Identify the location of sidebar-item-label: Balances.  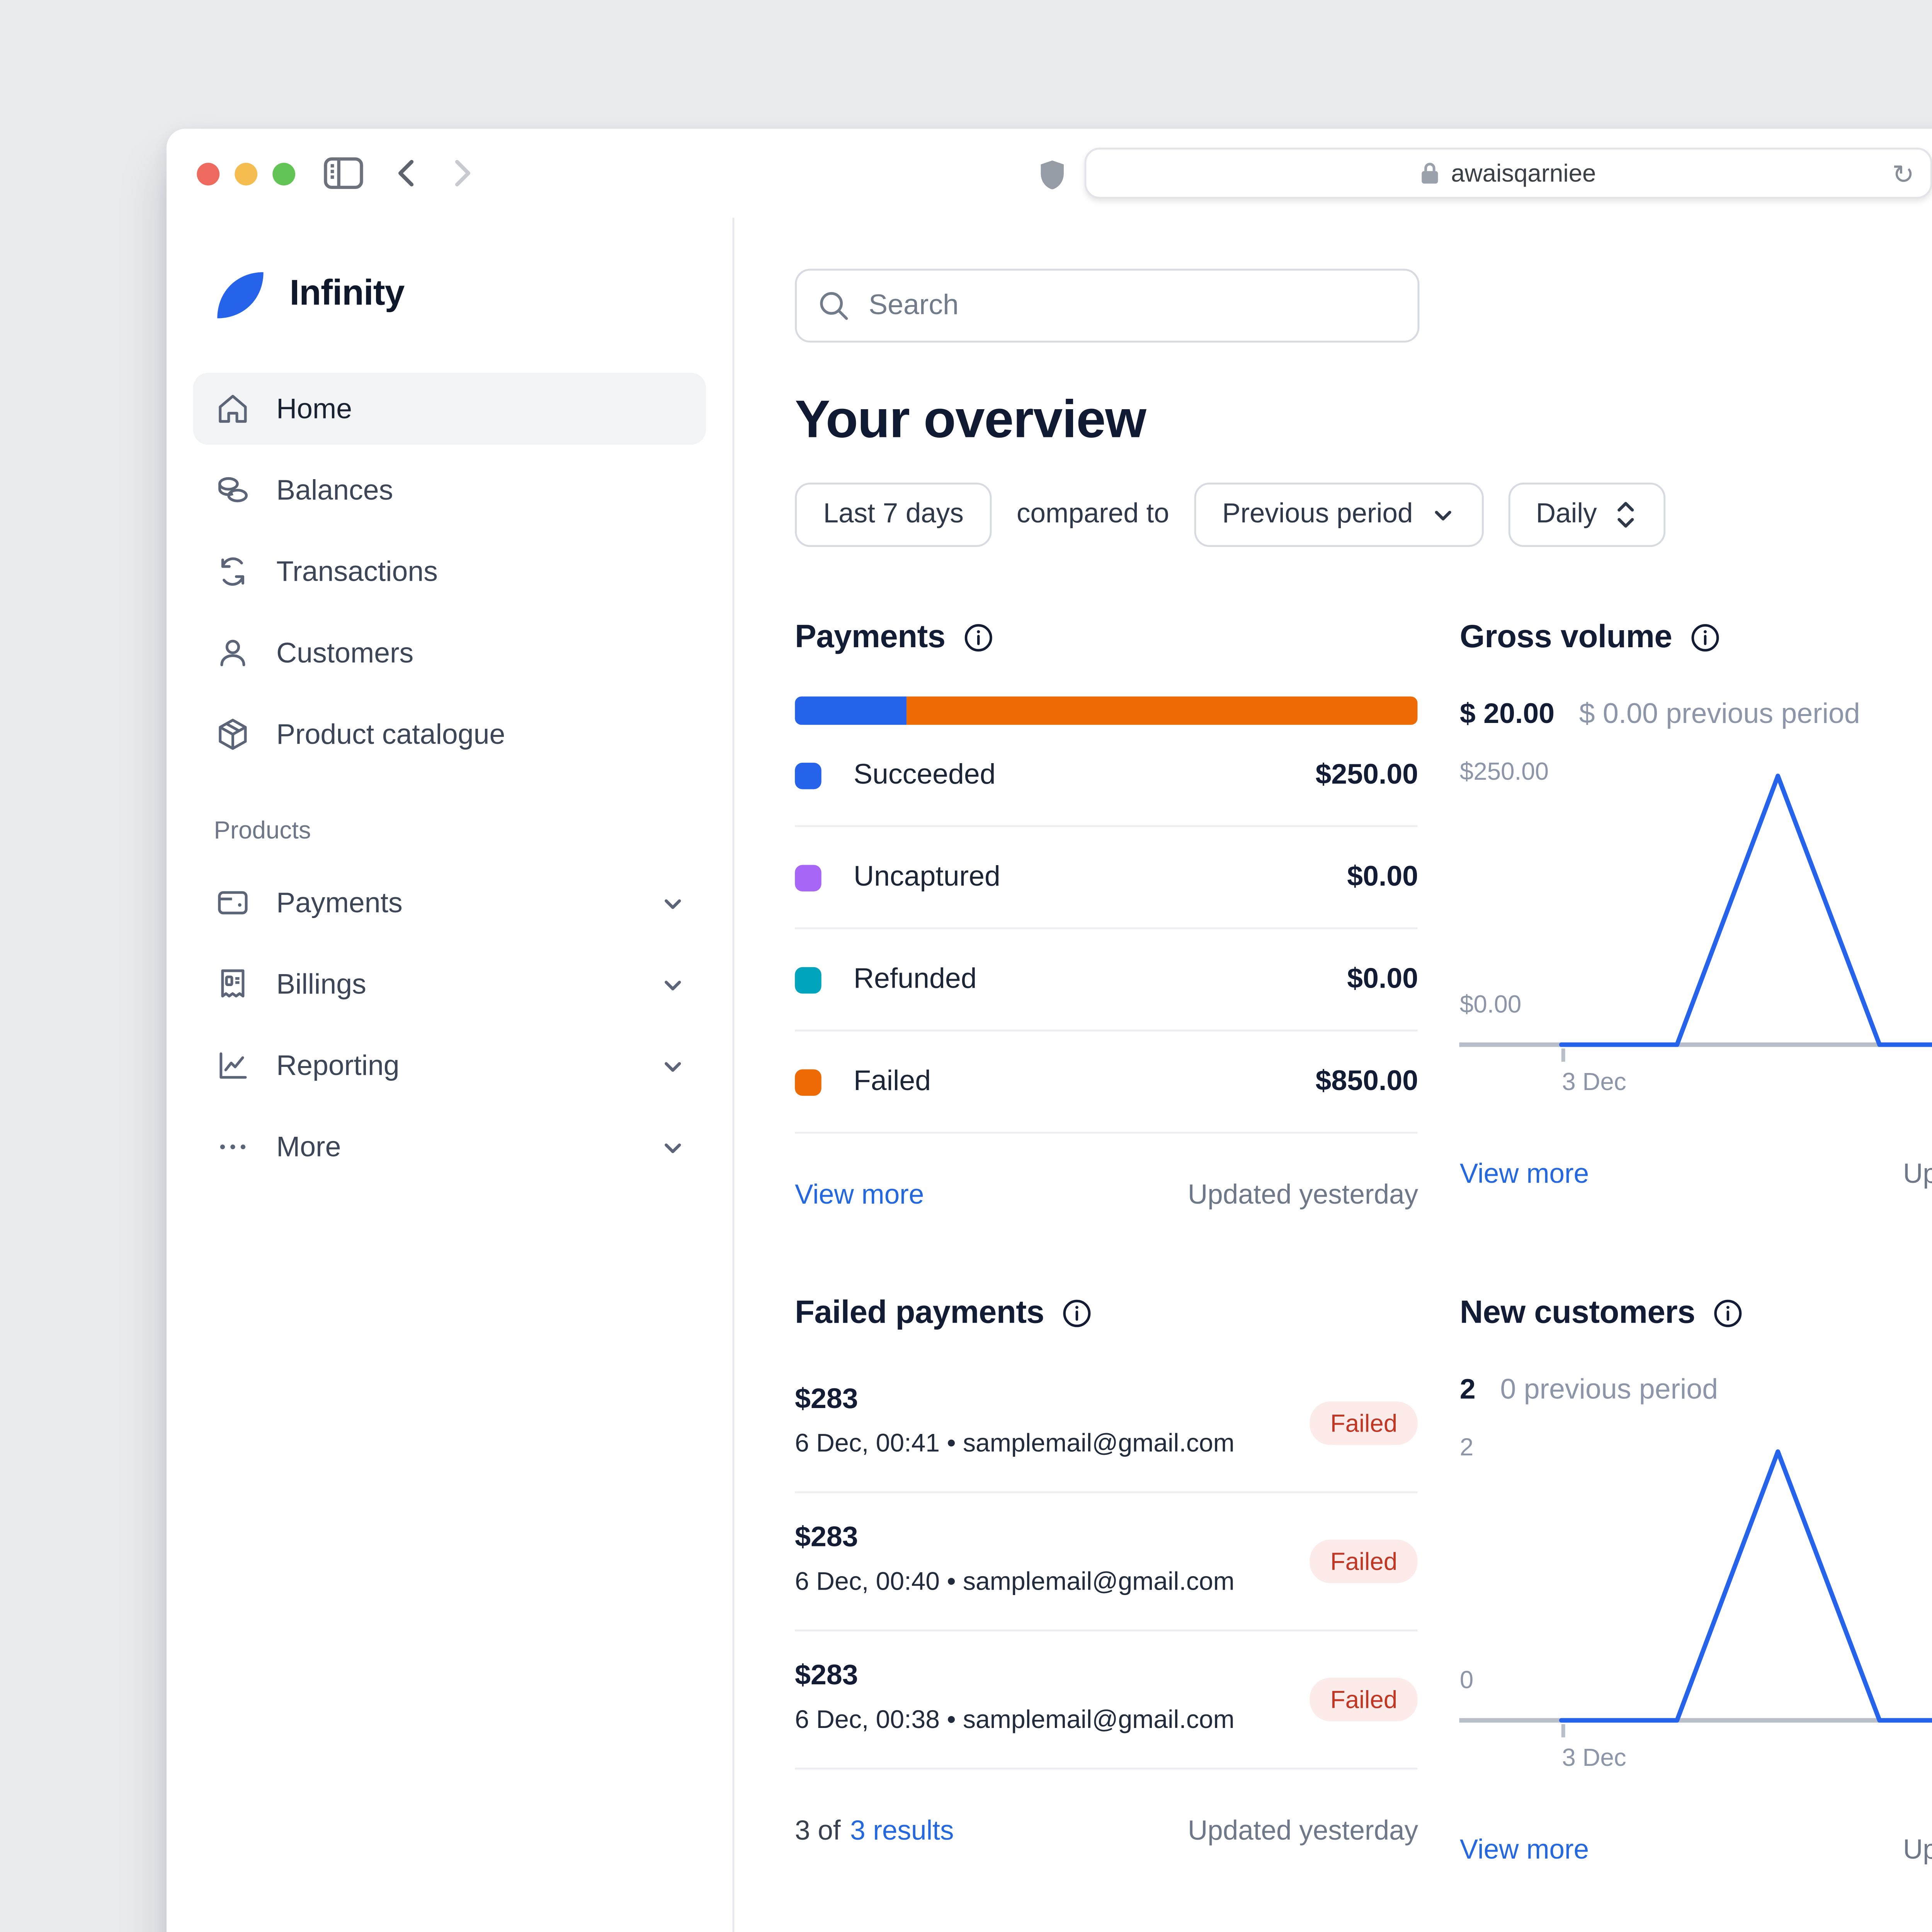
(335, 491).